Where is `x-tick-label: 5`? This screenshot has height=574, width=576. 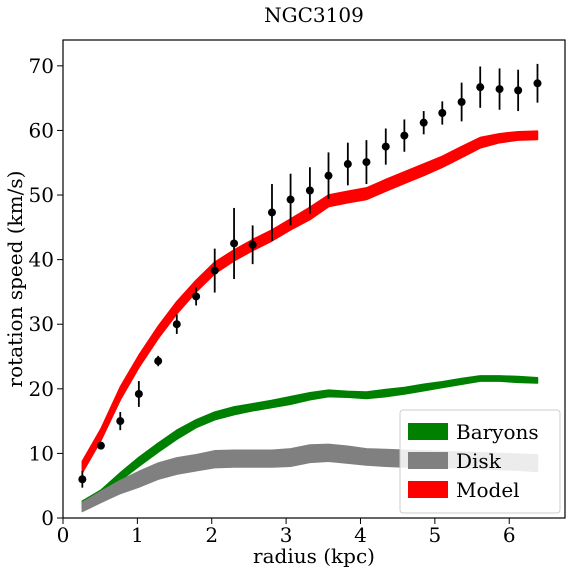
x-tick-label: 5 is located at coordinates (434, 535).